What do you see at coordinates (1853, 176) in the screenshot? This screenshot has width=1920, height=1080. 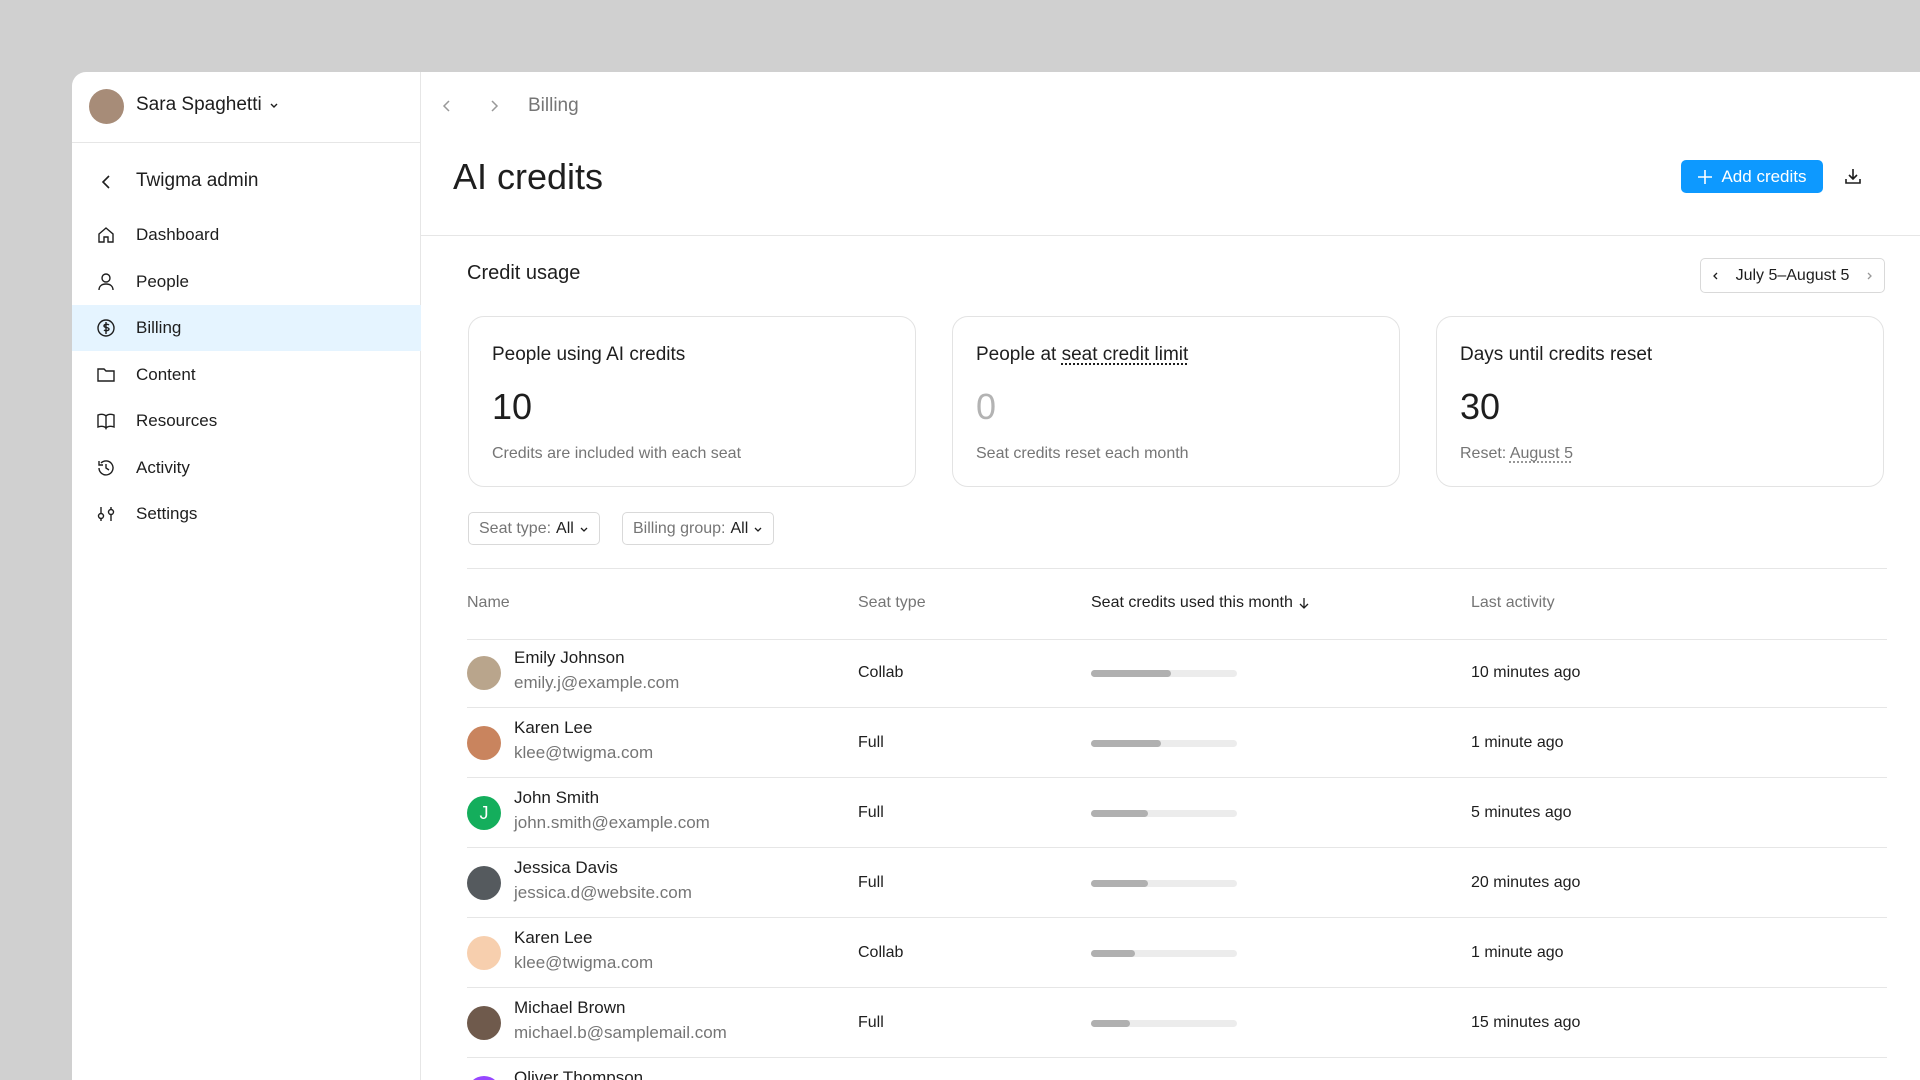 I see `download-icon` at bounding box center [1853, 176].